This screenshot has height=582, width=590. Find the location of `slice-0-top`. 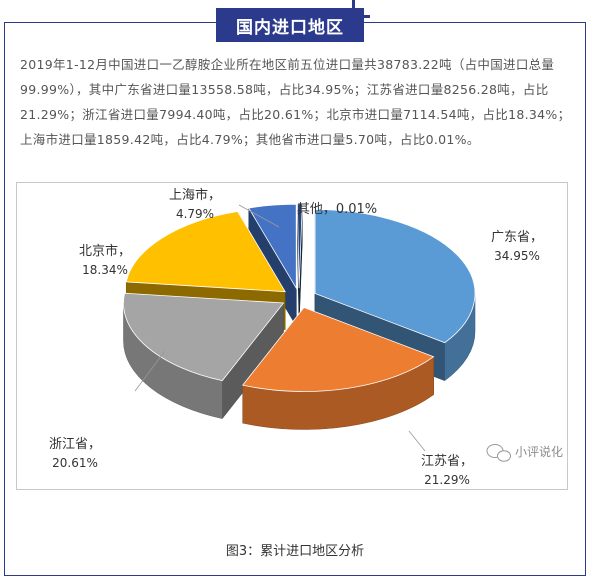

slice-0-top is located at coordinates (395, 276).